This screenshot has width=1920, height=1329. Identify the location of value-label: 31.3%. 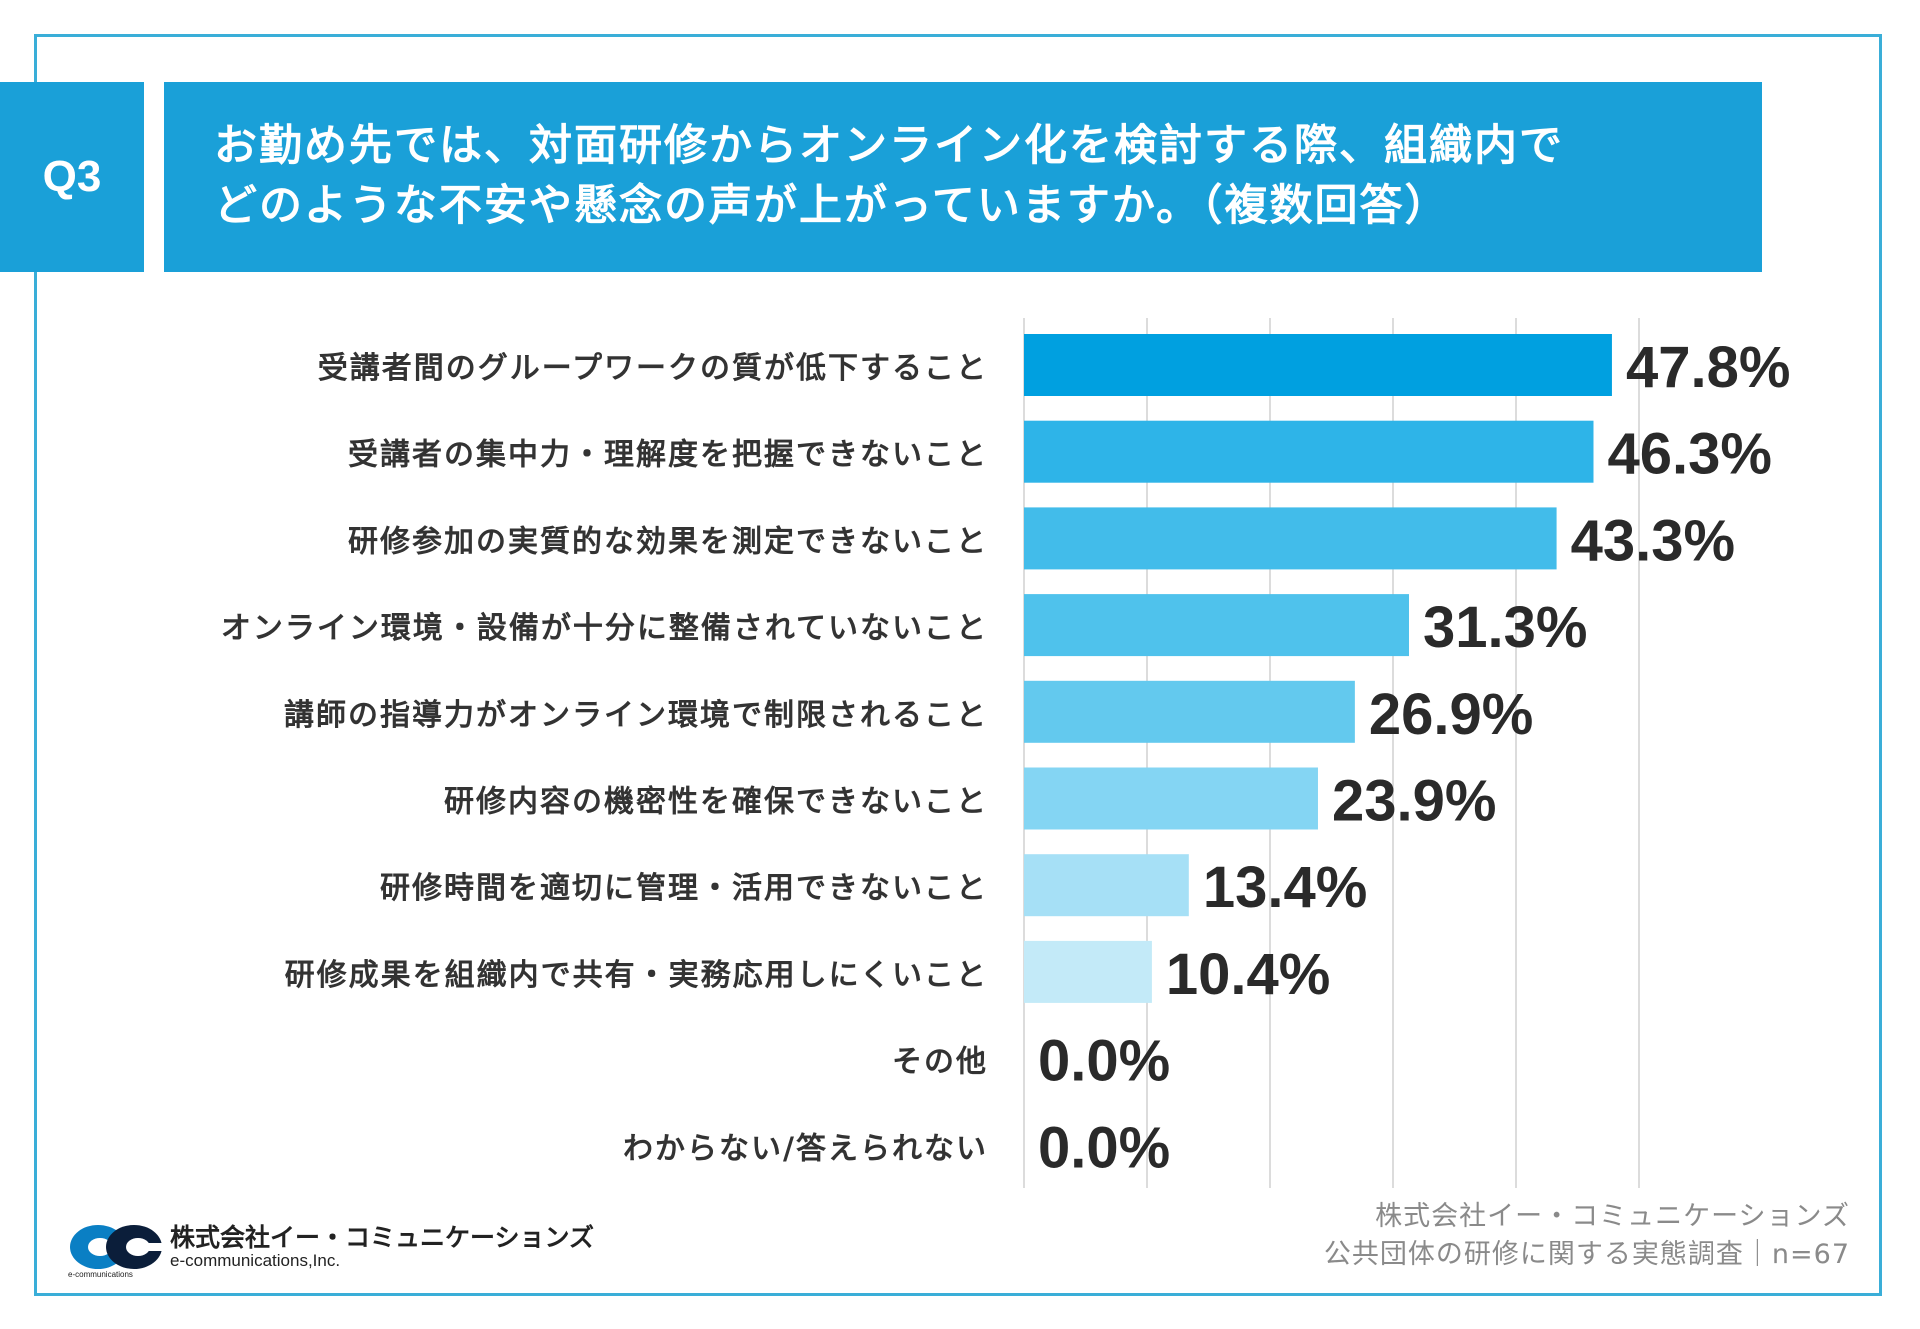
(1505, 627).